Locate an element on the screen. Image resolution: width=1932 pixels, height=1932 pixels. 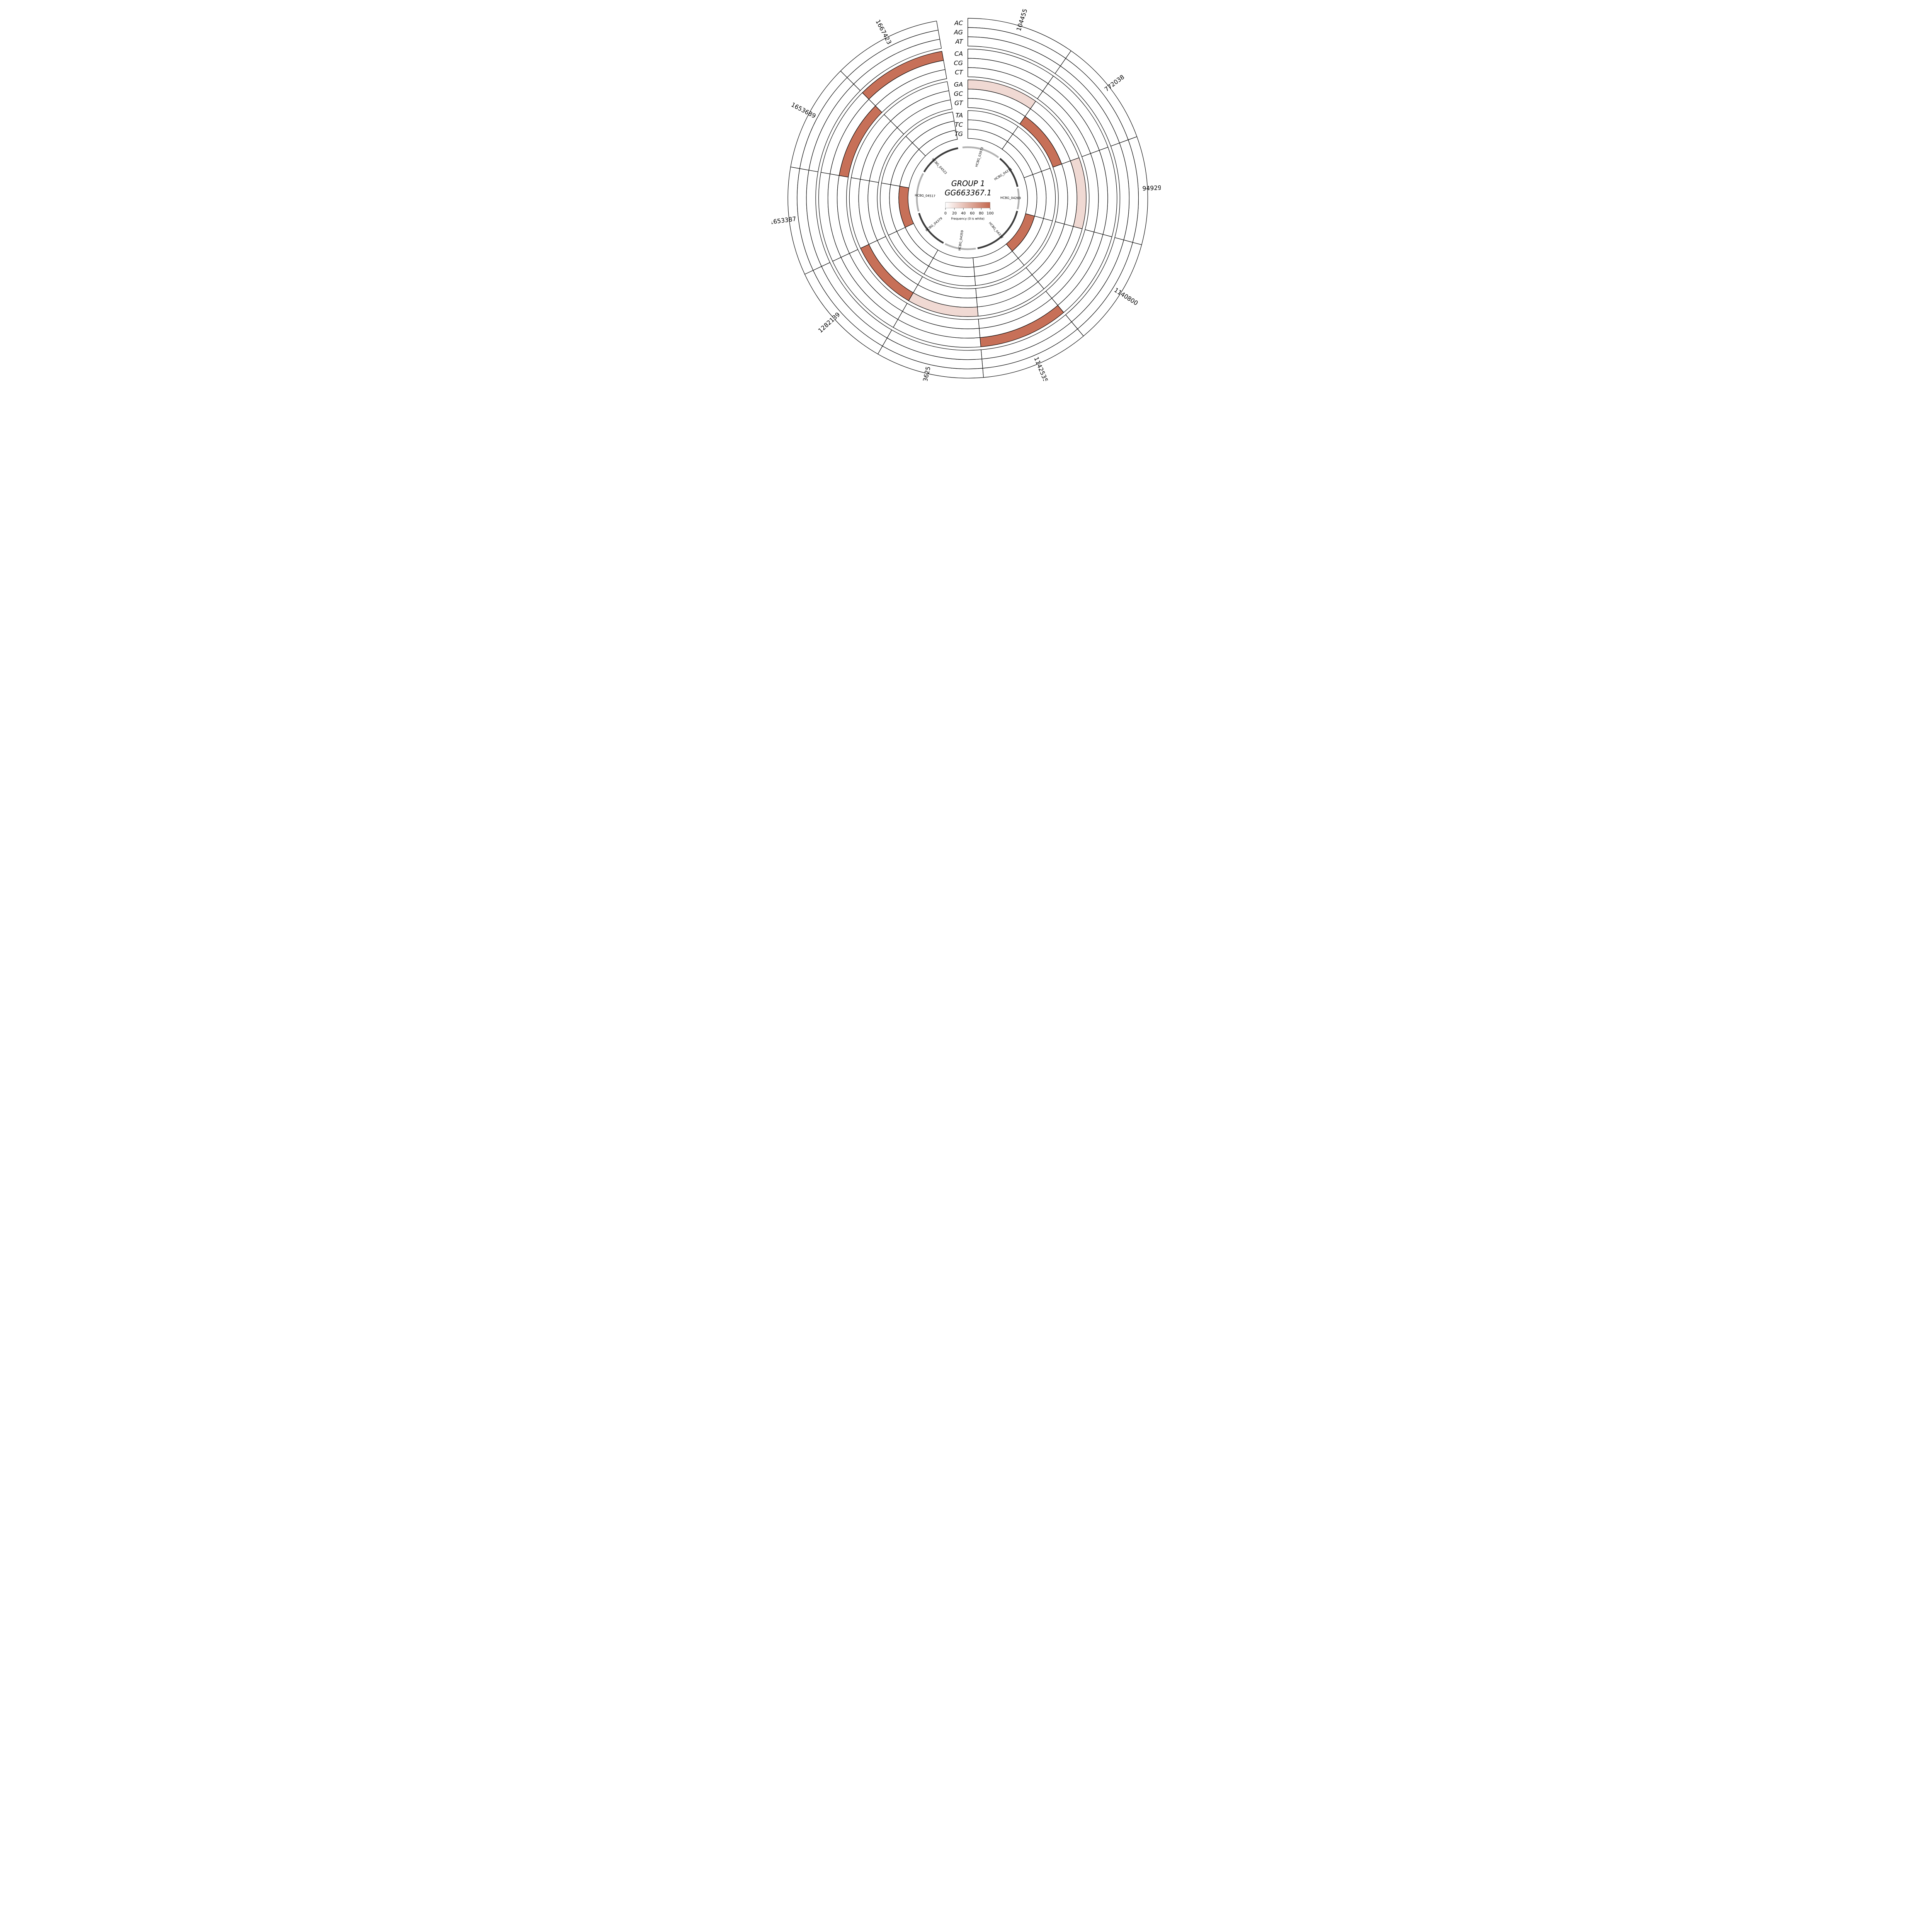
ring-label-GC: GC is located at coordinates (958, 94).